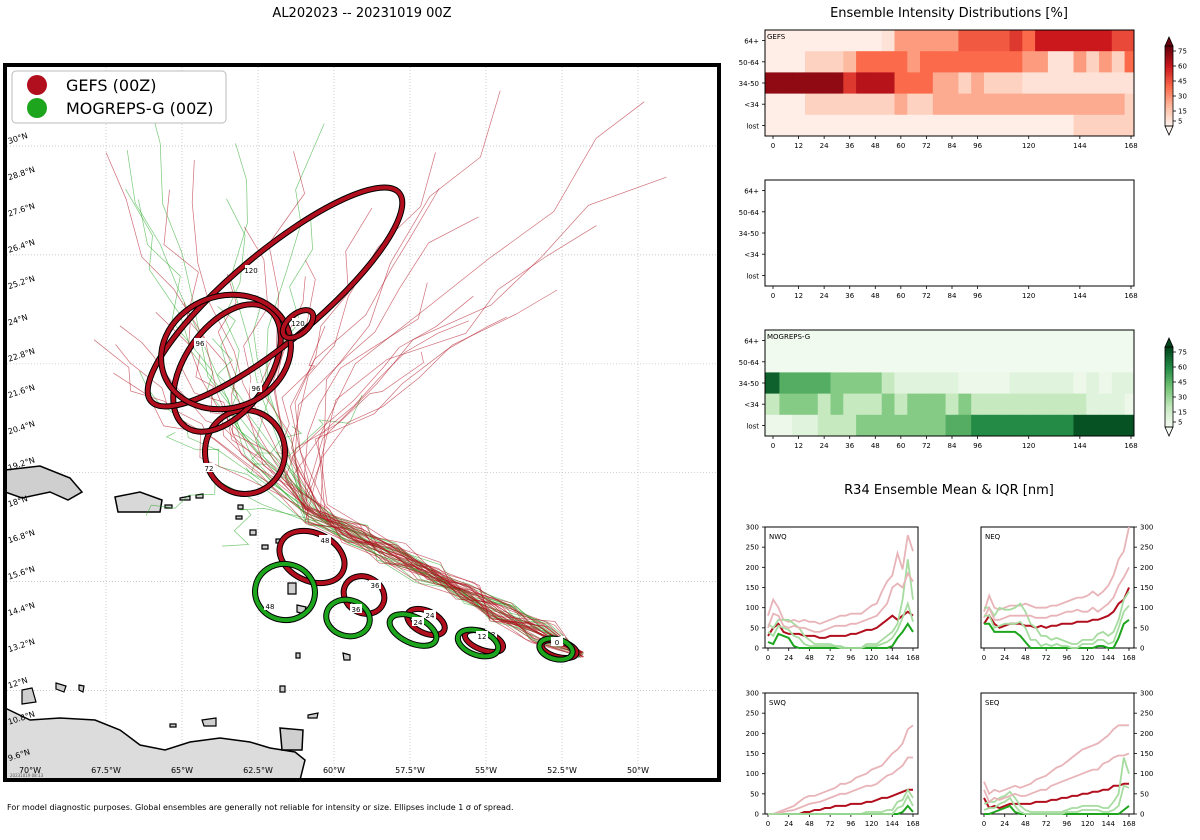  Describe the element at coordinates (562, 770) in the screenshot. I see `lon-label: 52.5°W` at that location.